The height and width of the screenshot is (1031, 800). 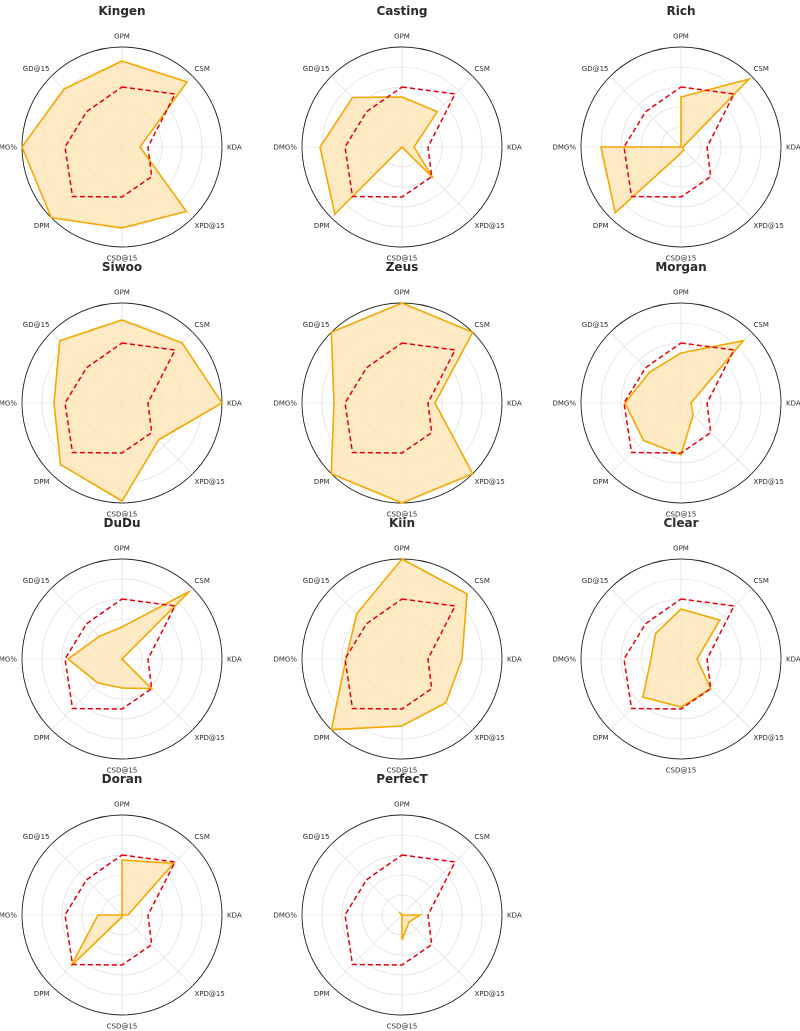 I want to click on player-area-perfect, so click(x=410, y=926).